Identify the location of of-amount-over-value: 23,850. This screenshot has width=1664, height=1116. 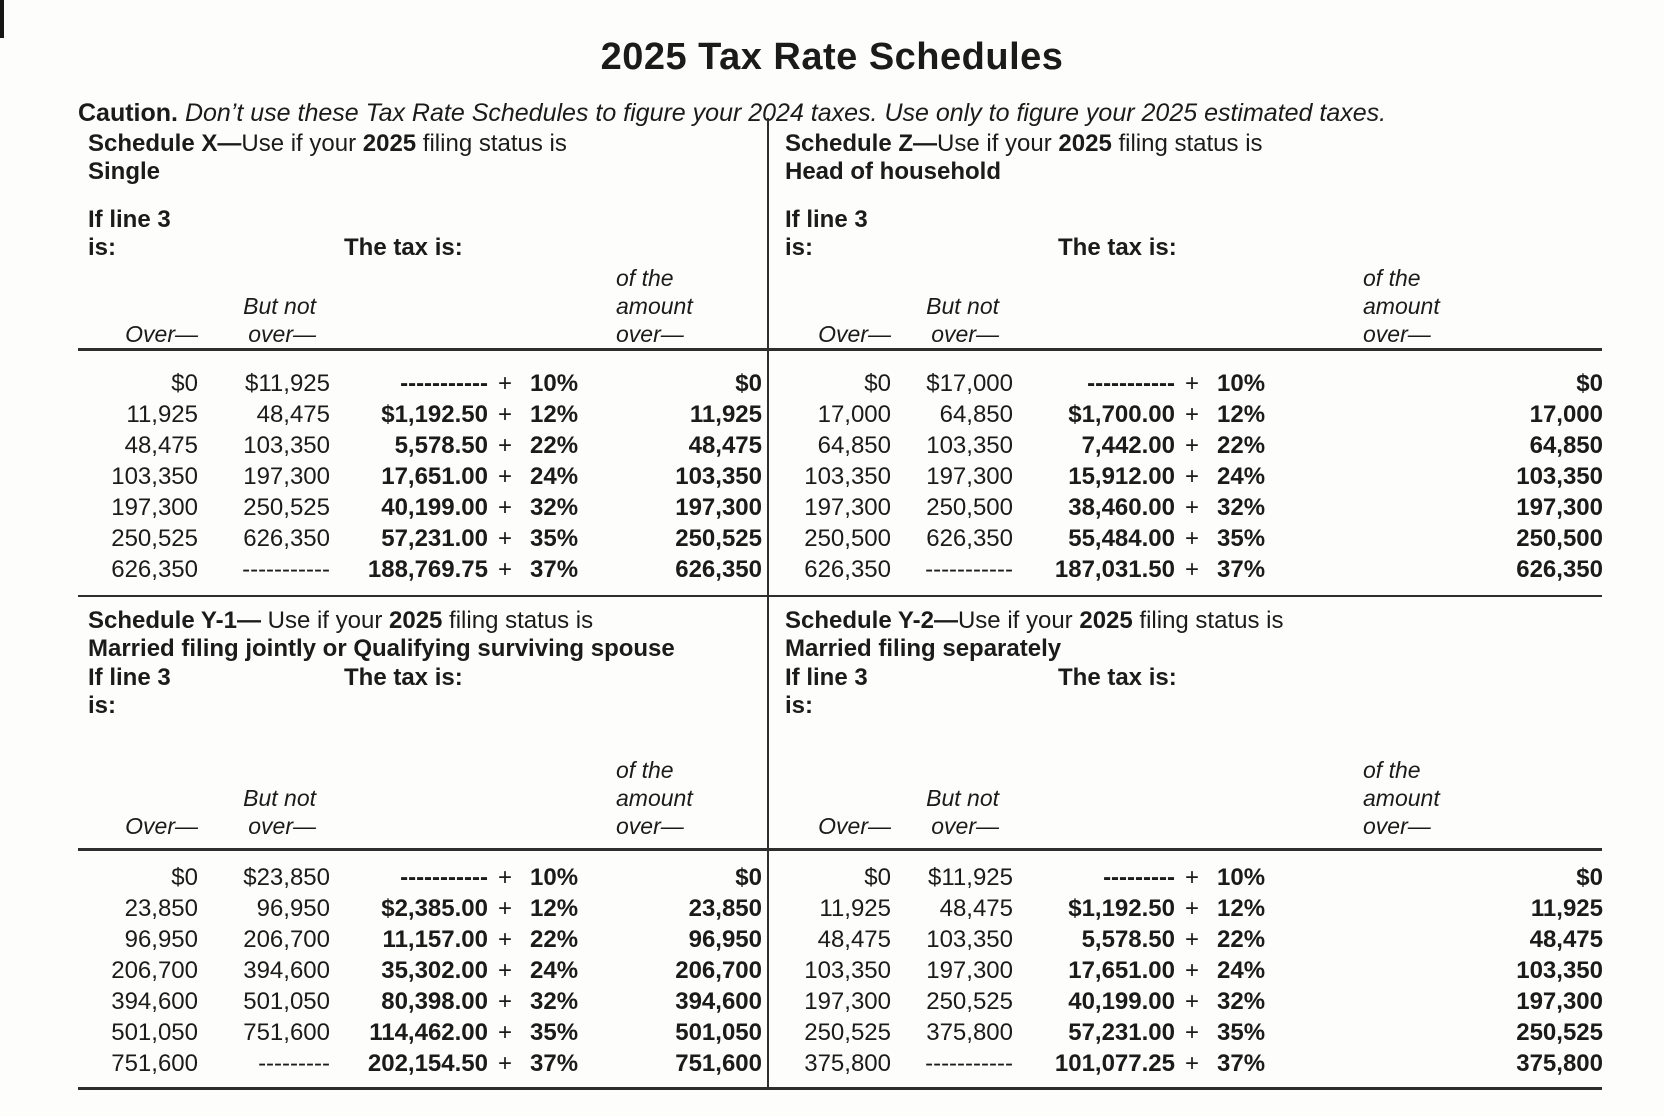
(725, 908).